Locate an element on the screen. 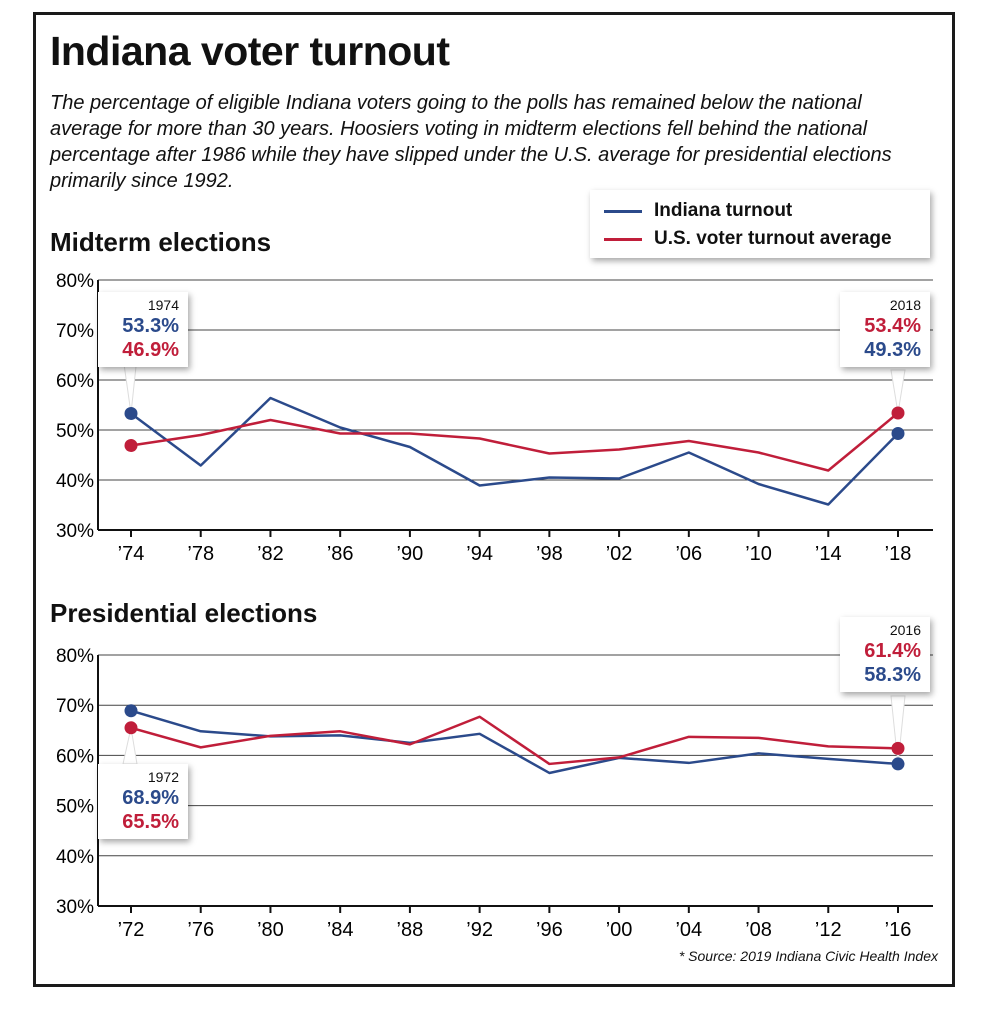 This screenshot has width=986, height=1024. x-tick-label: ’10 is located at coordinates (758, 554).